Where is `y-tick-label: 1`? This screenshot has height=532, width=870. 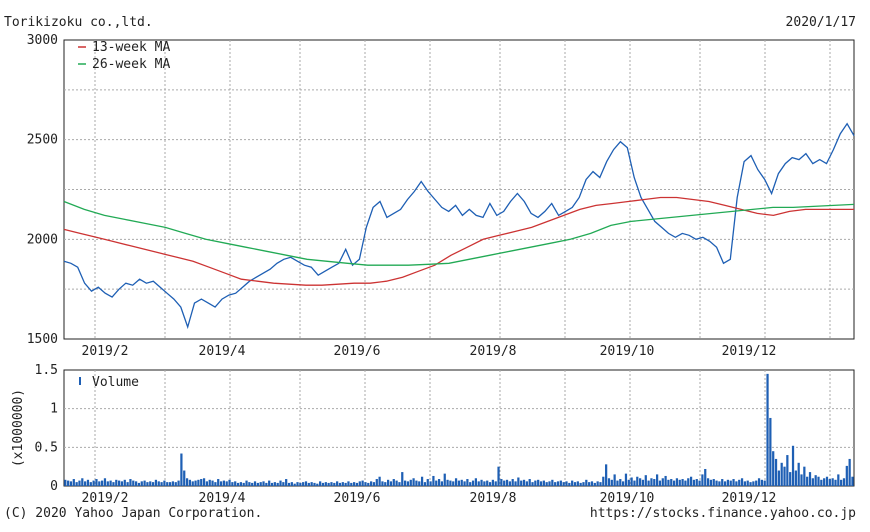
y-tick-label: 1 is located at coordinates (54, 409).